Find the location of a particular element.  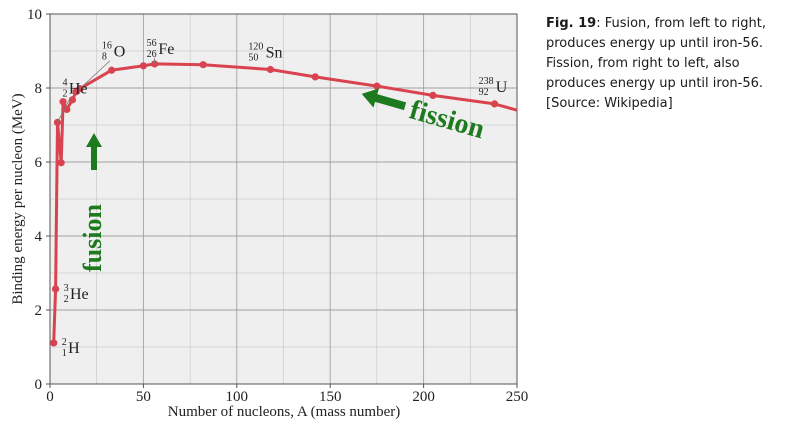

y-tick-label: 8 is located at coordinates (39, 89).